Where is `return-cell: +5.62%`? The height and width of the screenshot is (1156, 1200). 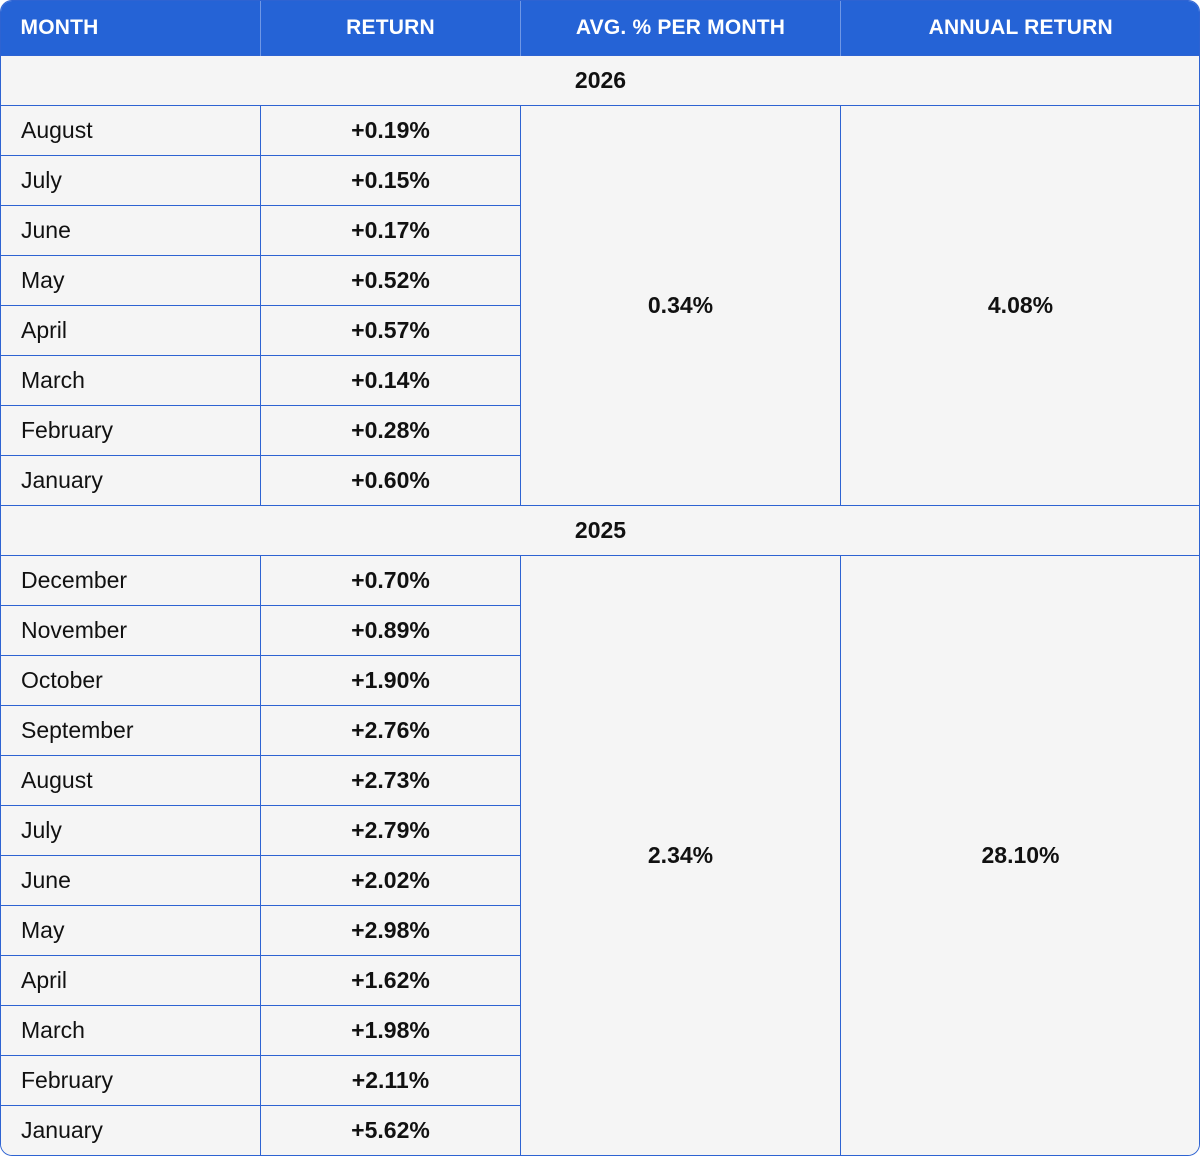
return-cell: +5.62% is located at coordinates (390, 1130).